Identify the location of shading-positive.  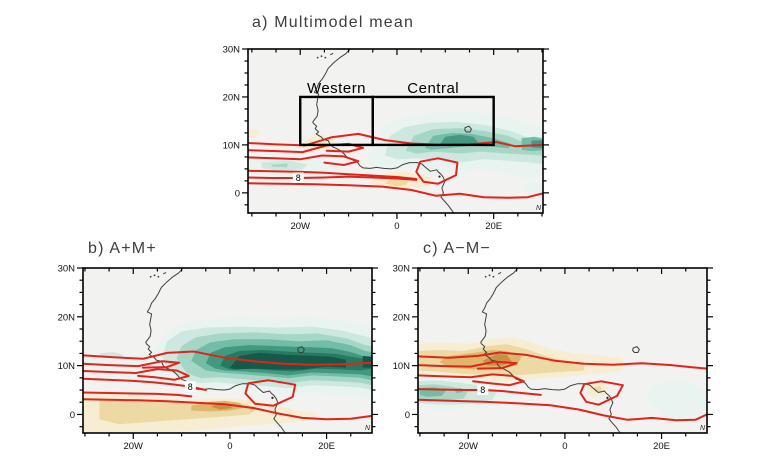
(227, 358).